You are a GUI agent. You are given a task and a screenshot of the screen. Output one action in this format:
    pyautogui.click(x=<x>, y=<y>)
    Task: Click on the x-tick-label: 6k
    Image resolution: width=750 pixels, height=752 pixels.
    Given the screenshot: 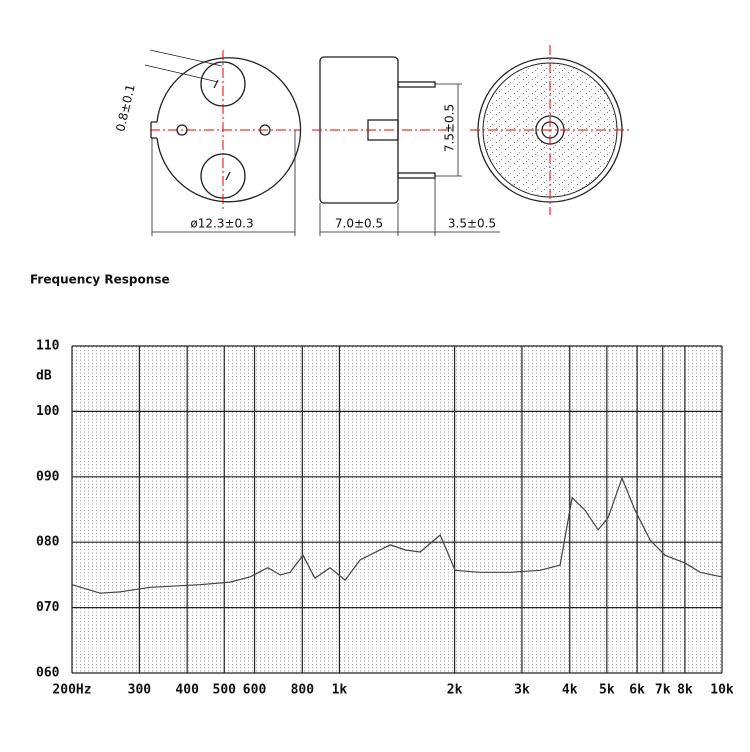 What is the action you would take?
    pyautogui.click(x=637, y=690)
    